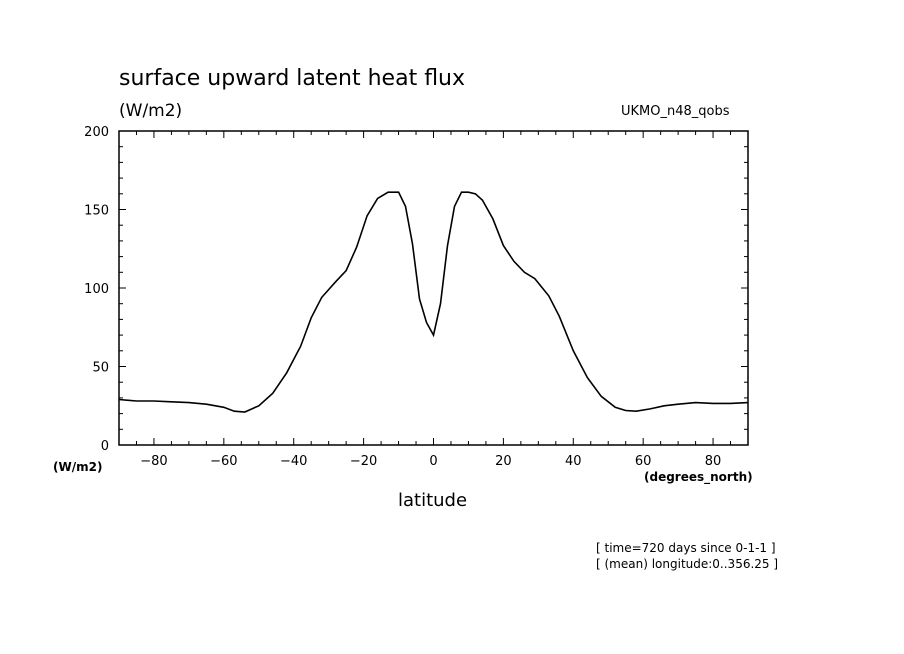 The height and width of the screenshot is (654, 904). Describe the element at coordinates (292, 78) in the screenshot. I see `chart-title: surface upward latent heat flux` at that location.